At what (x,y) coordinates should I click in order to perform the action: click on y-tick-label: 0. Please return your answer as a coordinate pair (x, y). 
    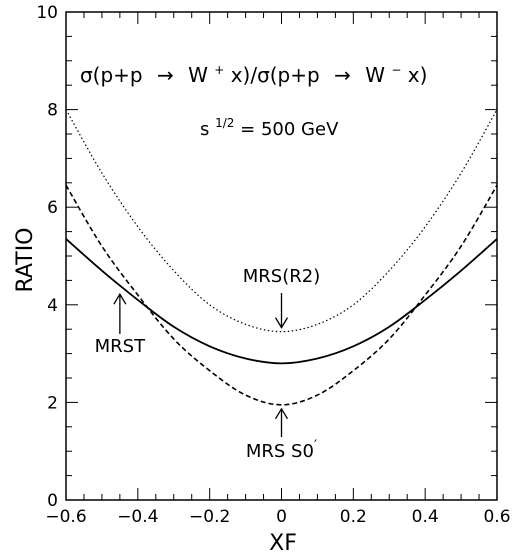
    Looking at the image, I should click on (52, 501).